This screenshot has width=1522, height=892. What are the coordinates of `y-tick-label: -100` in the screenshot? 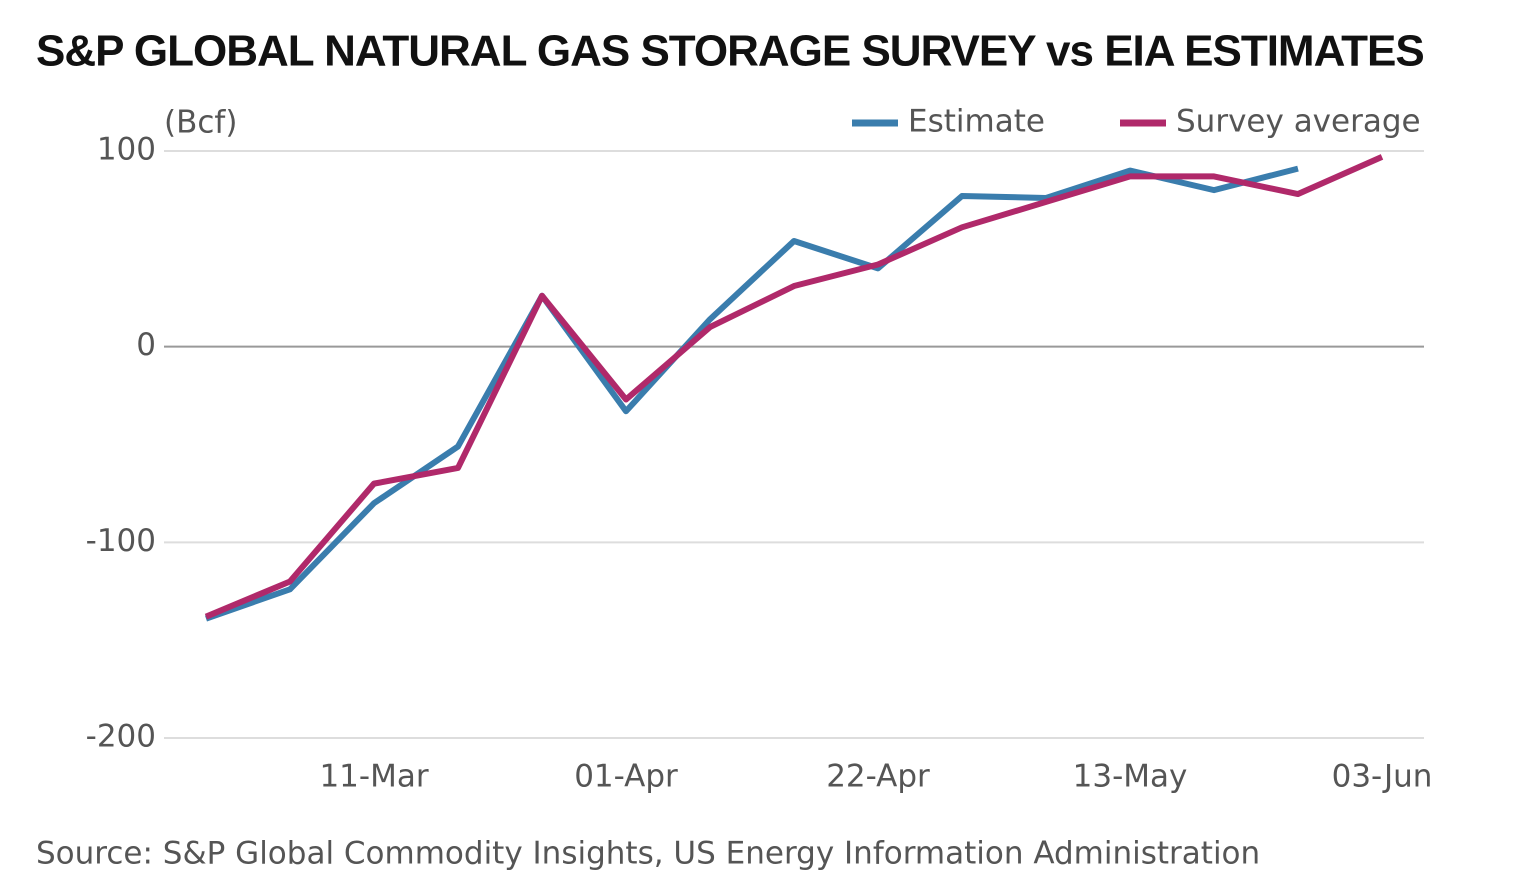 It's located at (121, 541).